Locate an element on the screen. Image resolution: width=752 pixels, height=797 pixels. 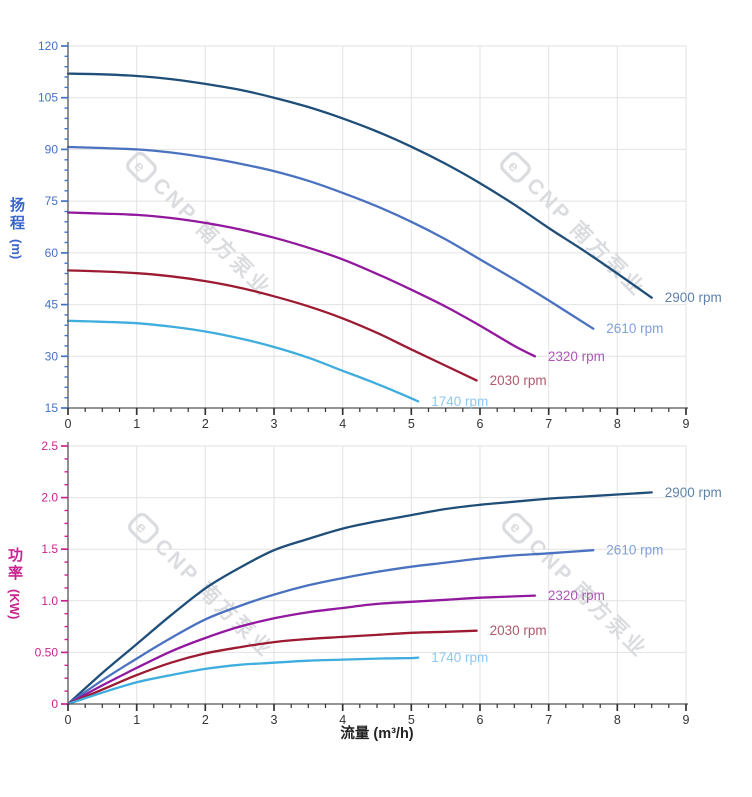
y-tick-label: 0 is located at coordinates (54, 704).